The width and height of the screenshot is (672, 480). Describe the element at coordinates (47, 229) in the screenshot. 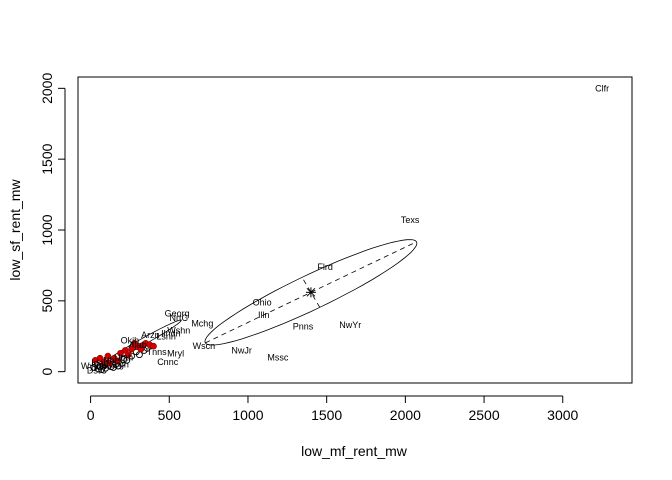

I see `y-tick-label: 1000` at that location.